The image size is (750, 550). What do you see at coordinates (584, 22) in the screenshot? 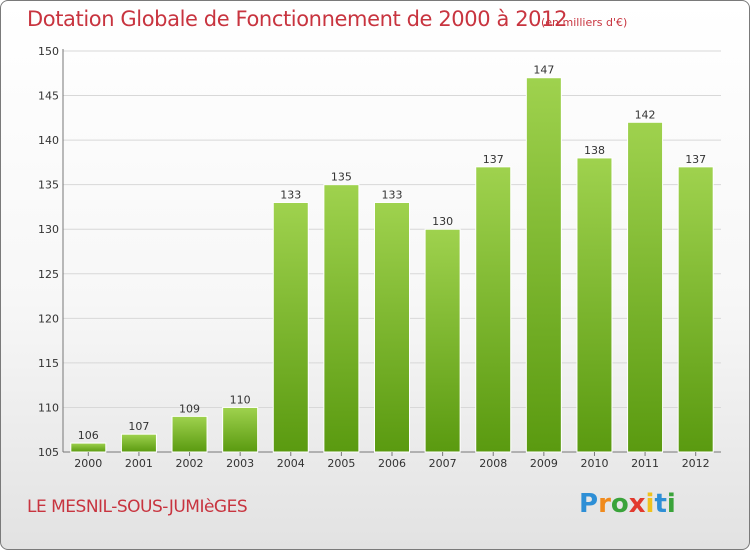
I see `unit-label: (en milliers d'€)` at bounding box center [584, 22].